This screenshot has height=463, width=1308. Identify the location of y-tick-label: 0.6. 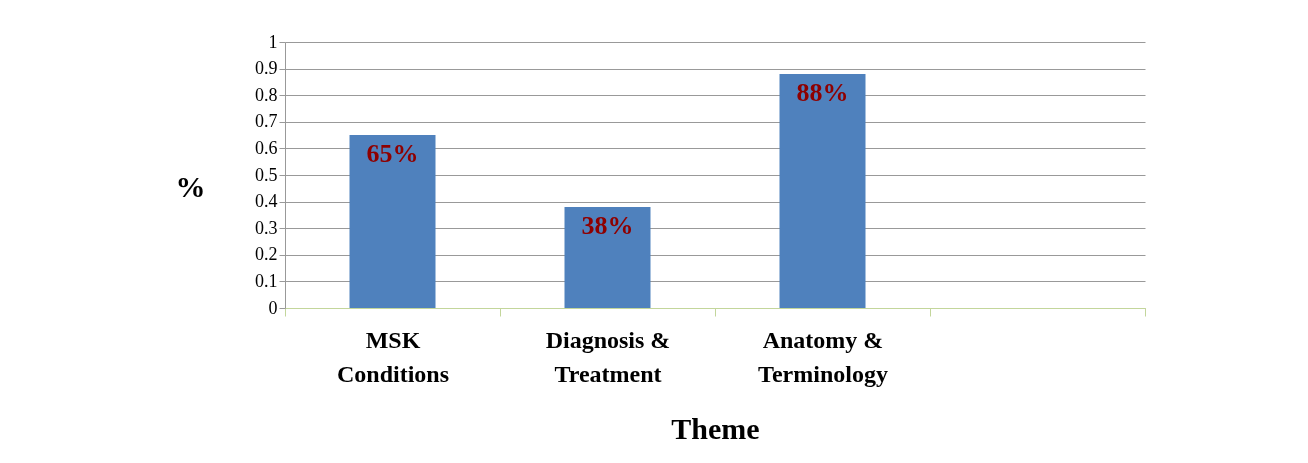
(266, 147).